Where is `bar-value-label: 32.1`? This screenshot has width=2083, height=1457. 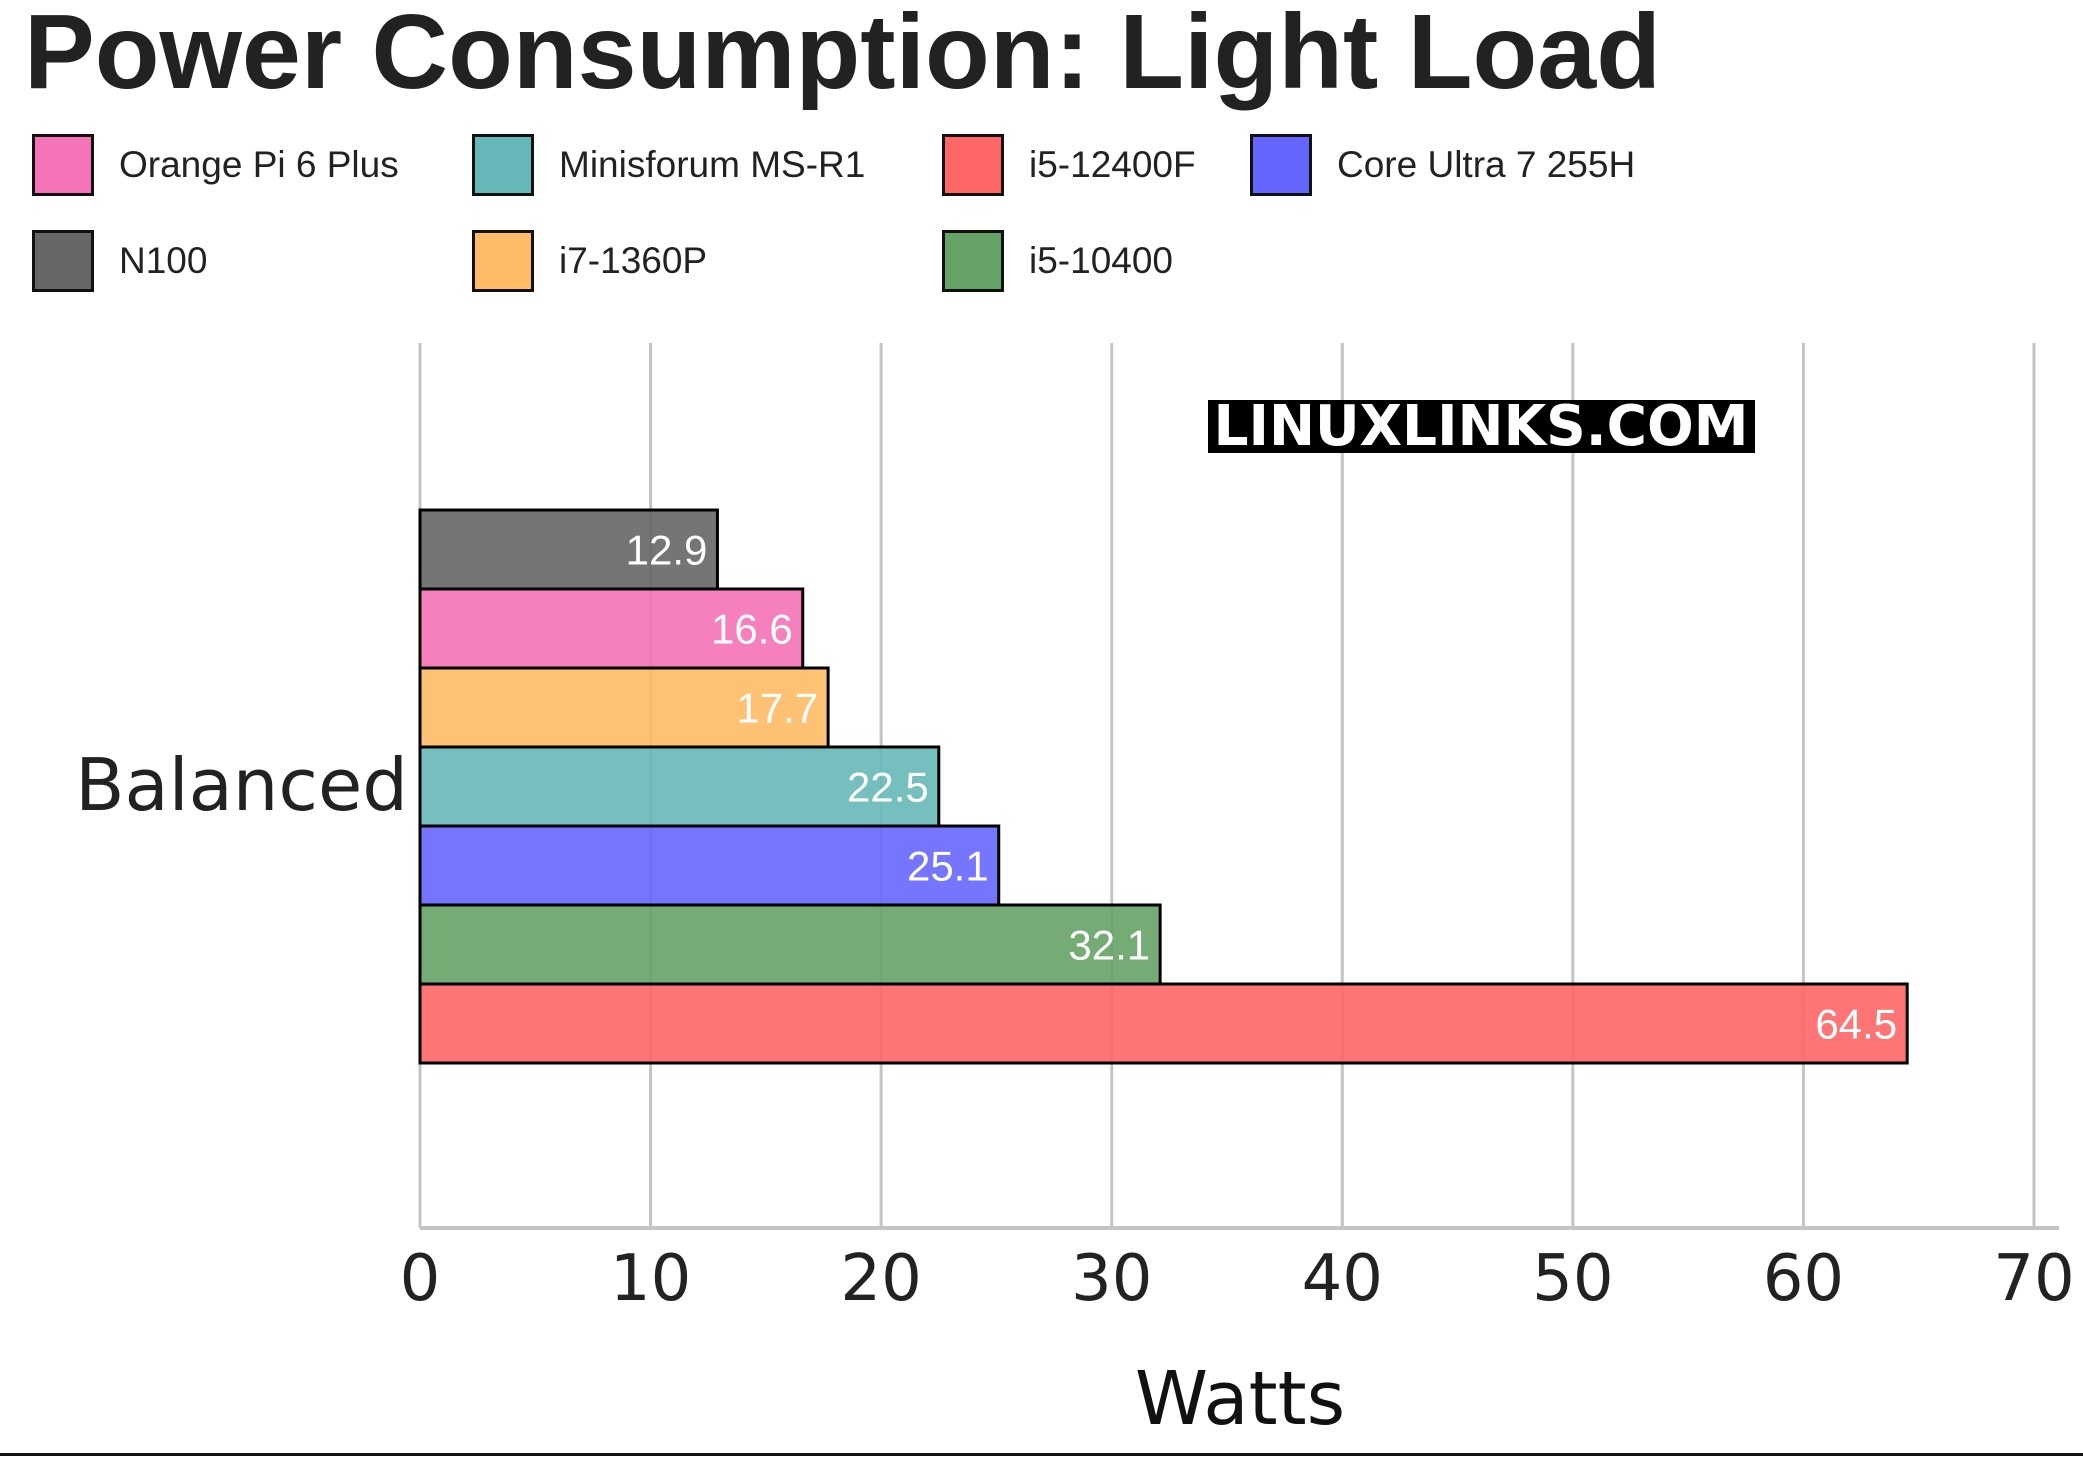 bar-value-label: 32.1 is located at coordinates (1109, 945).